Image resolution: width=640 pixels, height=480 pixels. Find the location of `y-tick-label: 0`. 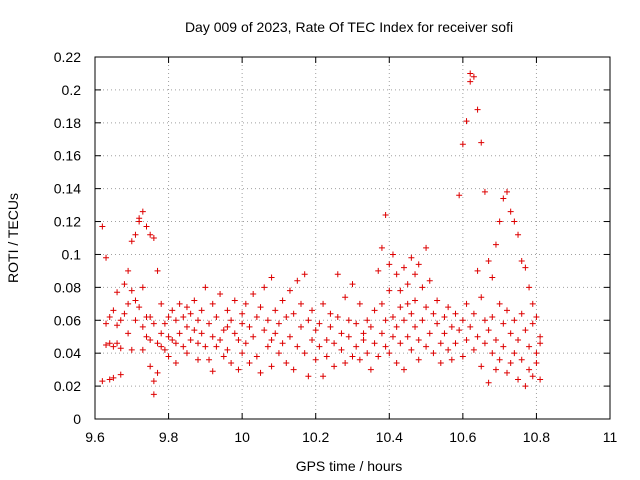

y-tick-label: 0 is located at coordinates (77, 419).